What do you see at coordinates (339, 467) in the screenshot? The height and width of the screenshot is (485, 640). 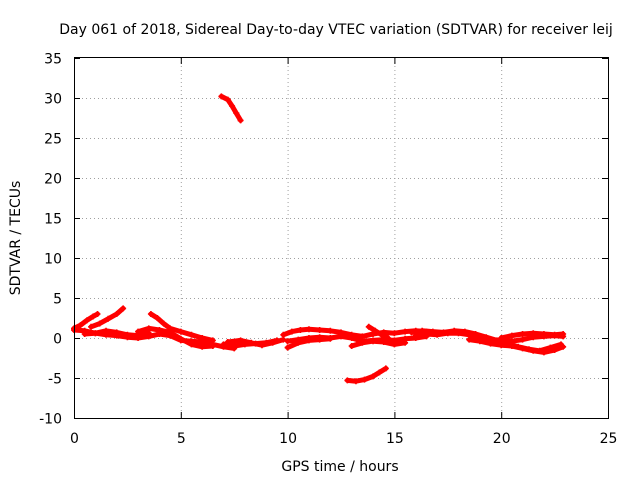 I see `x-axis-label: GPS time / hours` at bounding box center [339, 467].